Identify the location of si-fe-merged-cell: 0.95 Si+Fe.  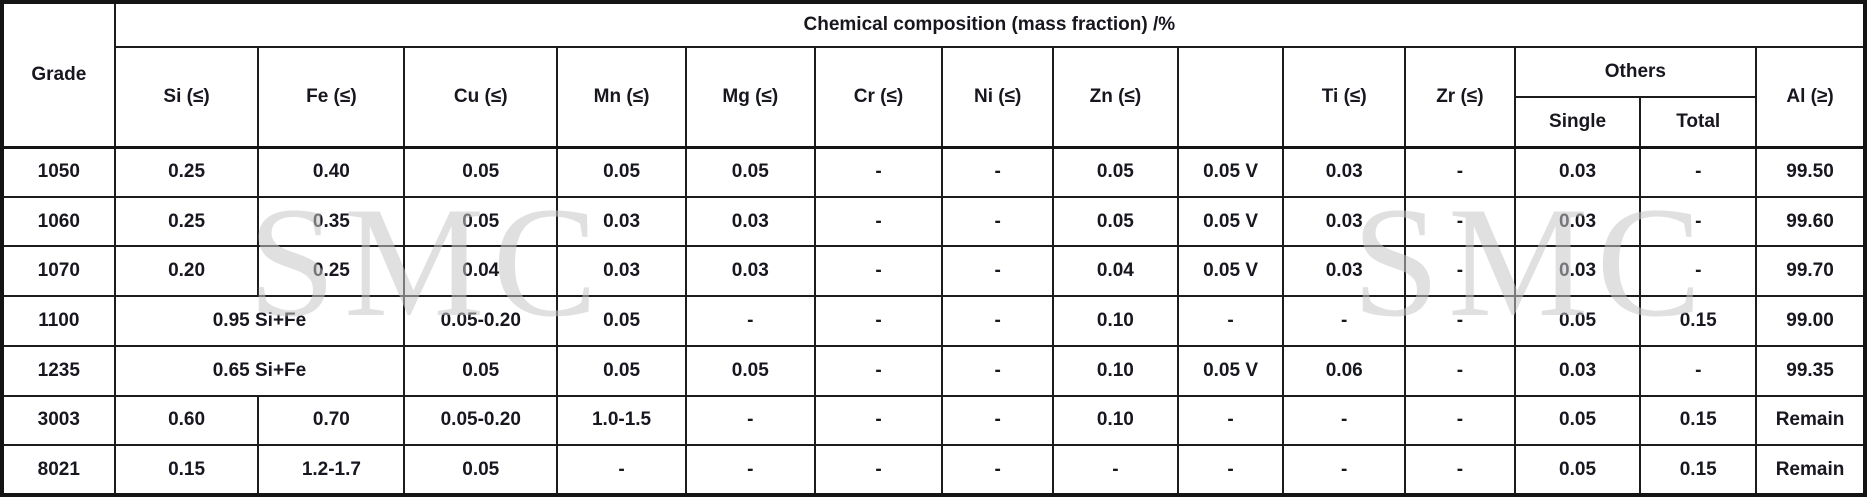
(259, 321).